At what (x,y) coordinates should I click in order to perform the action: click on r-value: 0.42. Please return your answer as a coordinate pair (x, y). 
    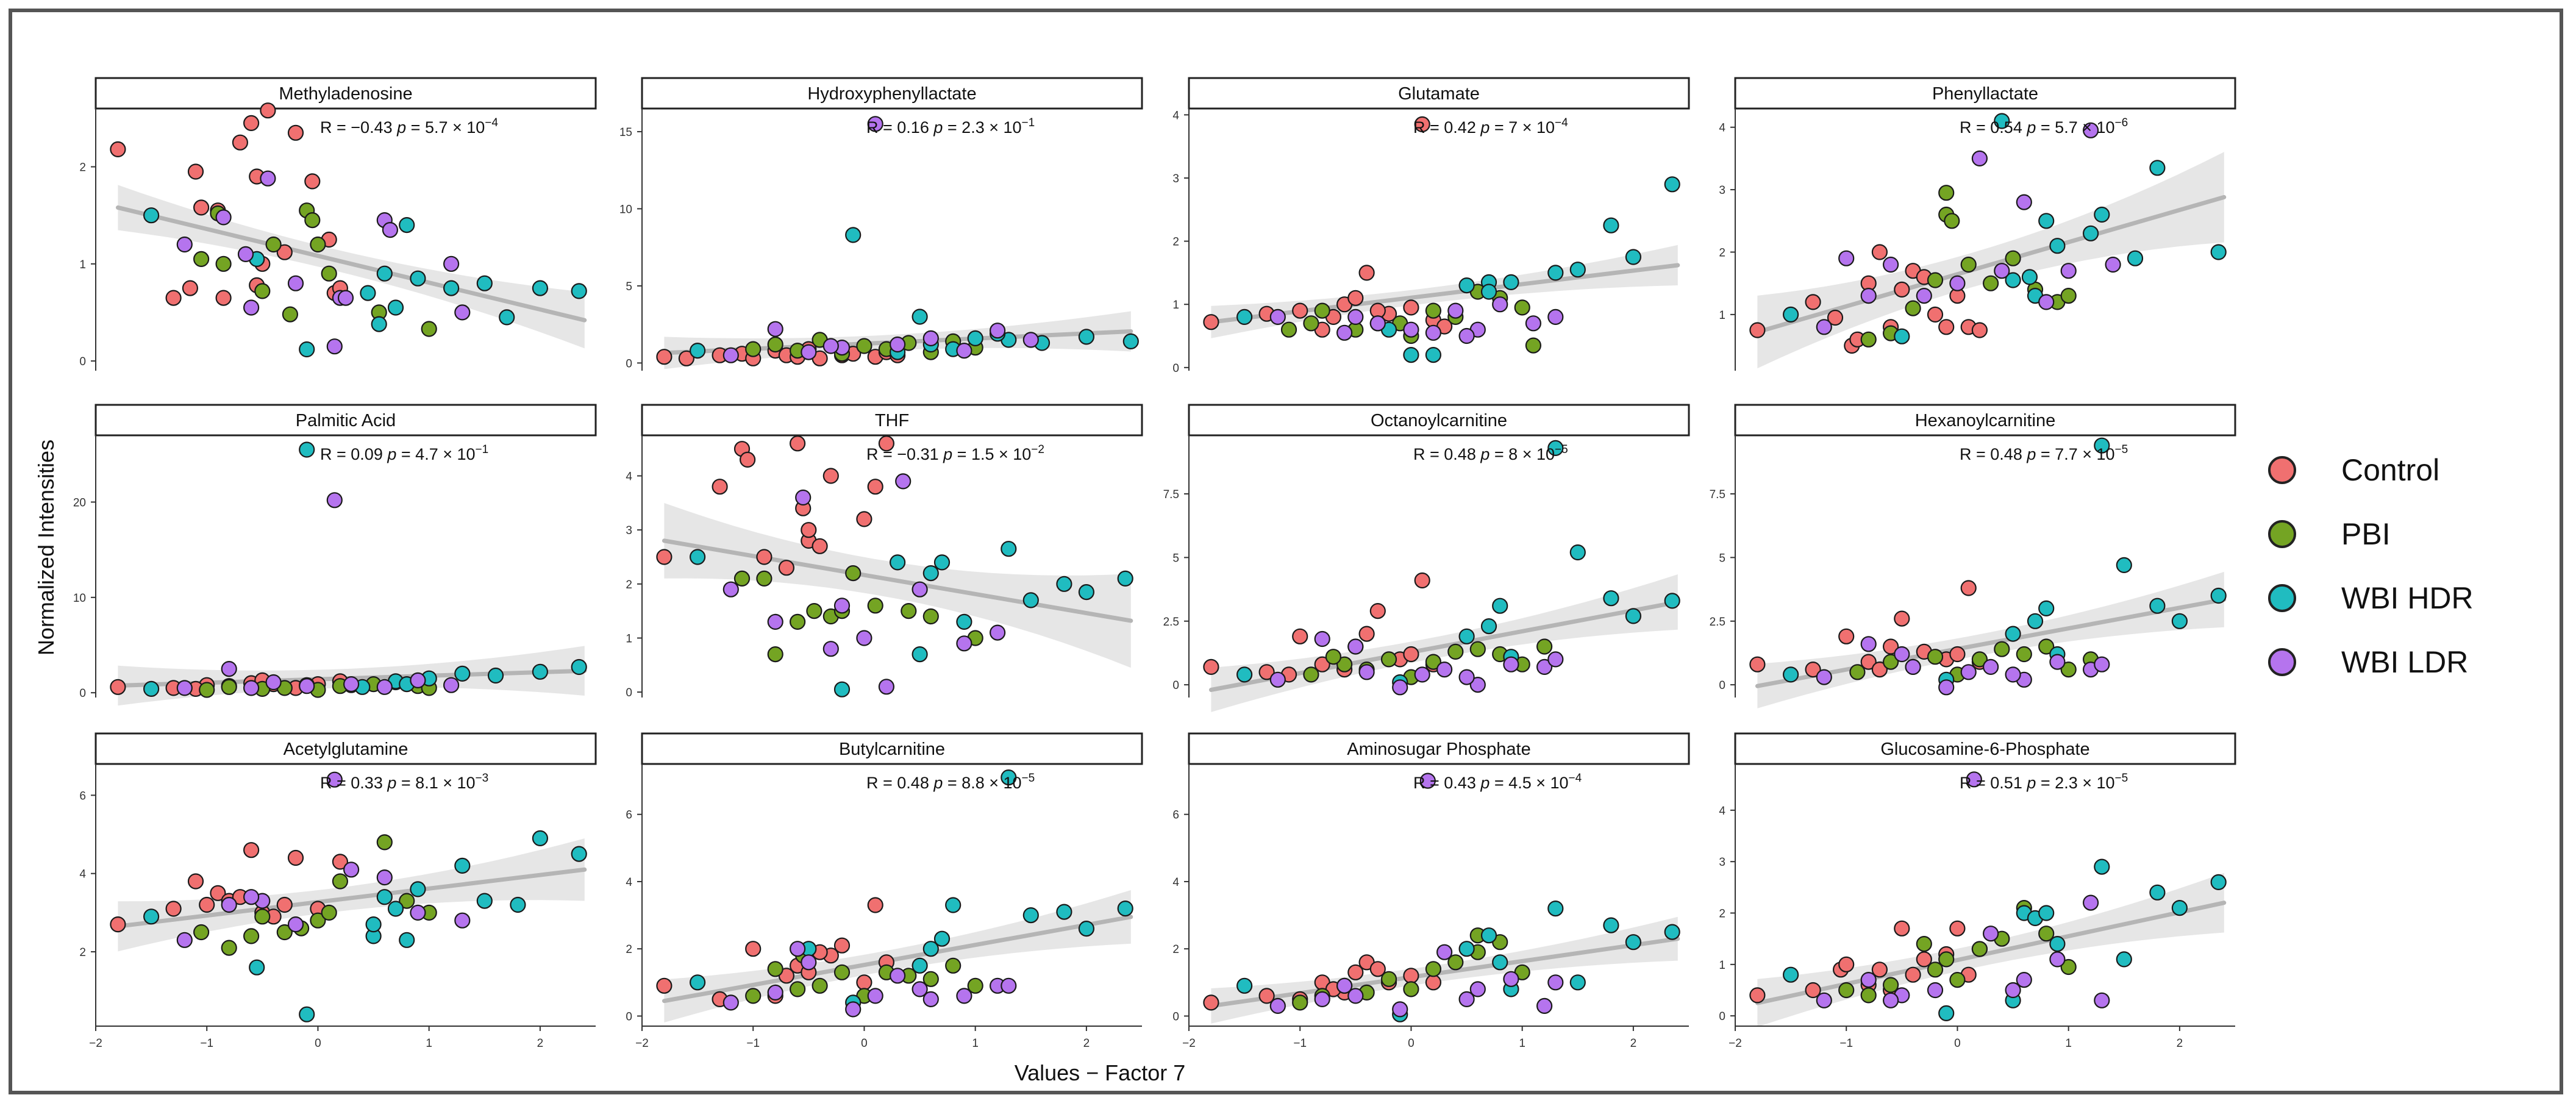
    Looking at the image, I should click on (1460, 128).